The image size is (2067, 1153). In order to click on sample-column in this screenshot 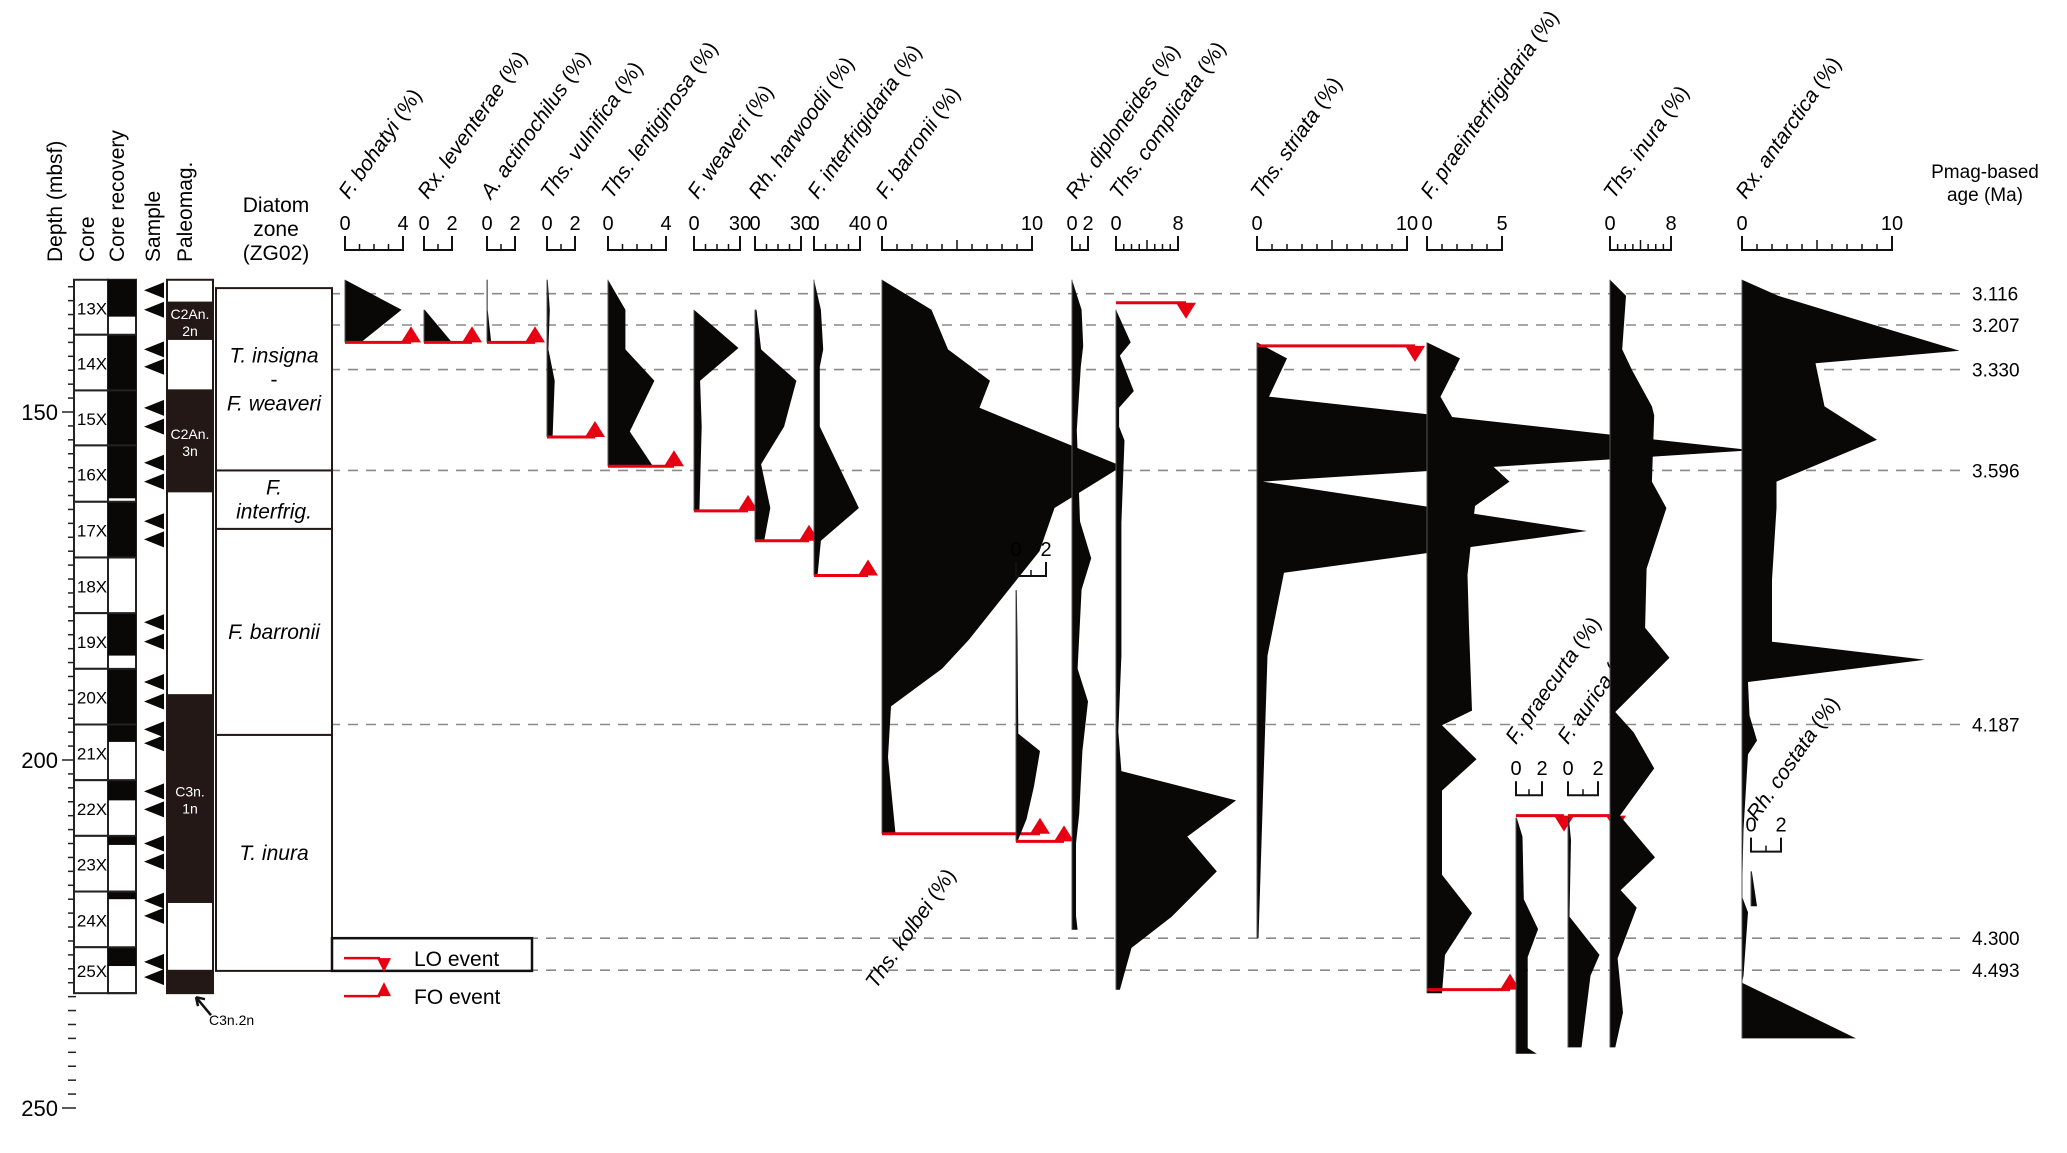, I will do `click(154, 634)`.